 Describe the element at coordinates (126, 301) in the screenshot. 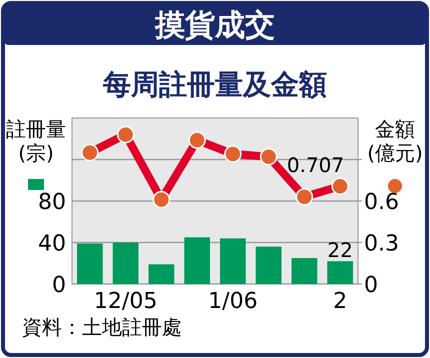

I see `x-tick-label: 12/05` at that location.